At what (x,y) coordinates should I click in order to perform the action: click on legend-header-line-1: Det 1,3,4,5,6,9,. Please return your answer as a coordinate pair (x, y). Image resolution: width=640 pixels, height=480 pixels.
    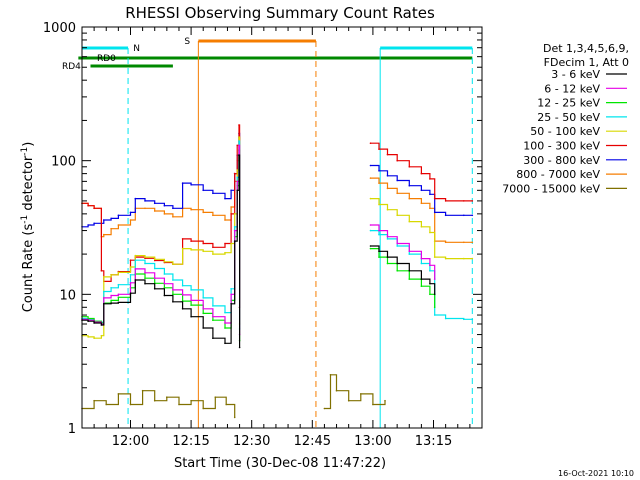
    Looking at the image, I should click on (586, 48).